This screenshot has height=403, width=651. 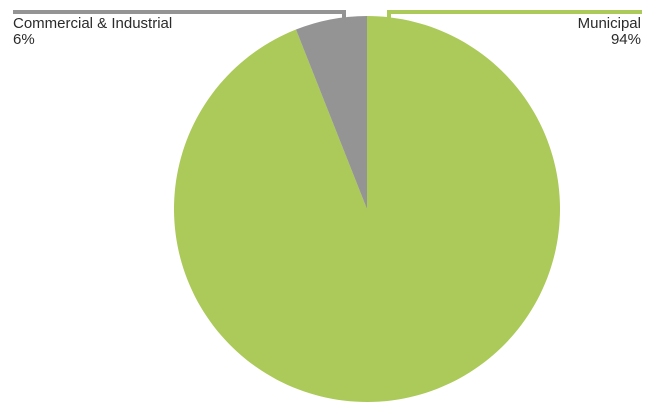 I want to click on label-municipal-value: 94%, so click(x=625, y=39).